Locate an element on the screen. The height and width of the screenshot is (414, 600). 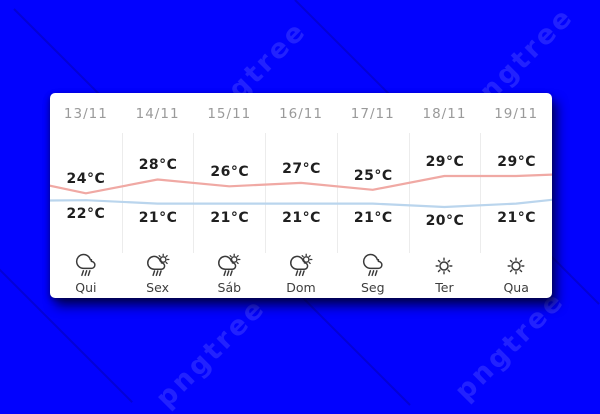
forecast-day-column: 19/11 29°C 21°C Qua is located at coordinates (516, 195).